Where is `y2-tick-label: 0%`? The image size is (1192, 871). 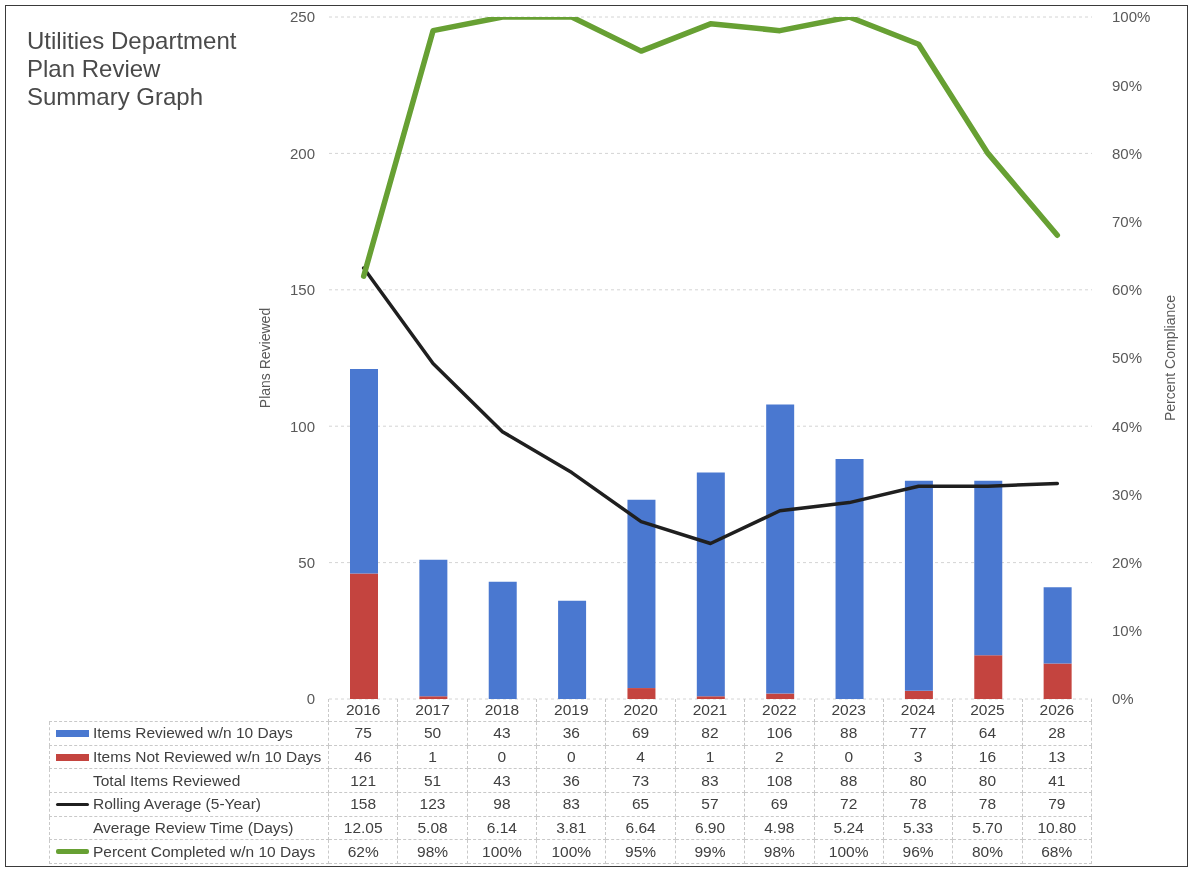 y2-tick-label: 0% is located at coordinates (1123, 699).